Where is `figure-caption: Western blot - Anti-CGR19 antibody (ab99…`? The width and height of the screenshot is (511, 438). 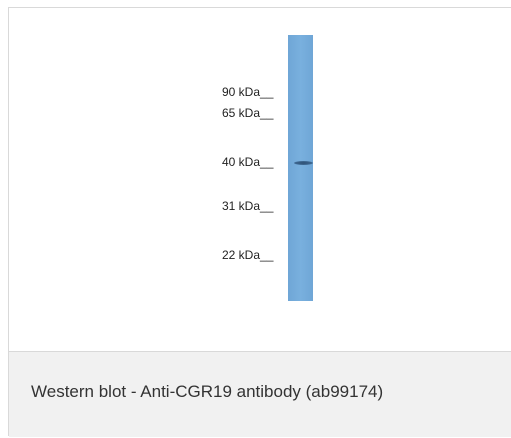 figure-caption: Western blot - Anti-CGR19 antibody (ab99… is located at coordinates (207, 391).